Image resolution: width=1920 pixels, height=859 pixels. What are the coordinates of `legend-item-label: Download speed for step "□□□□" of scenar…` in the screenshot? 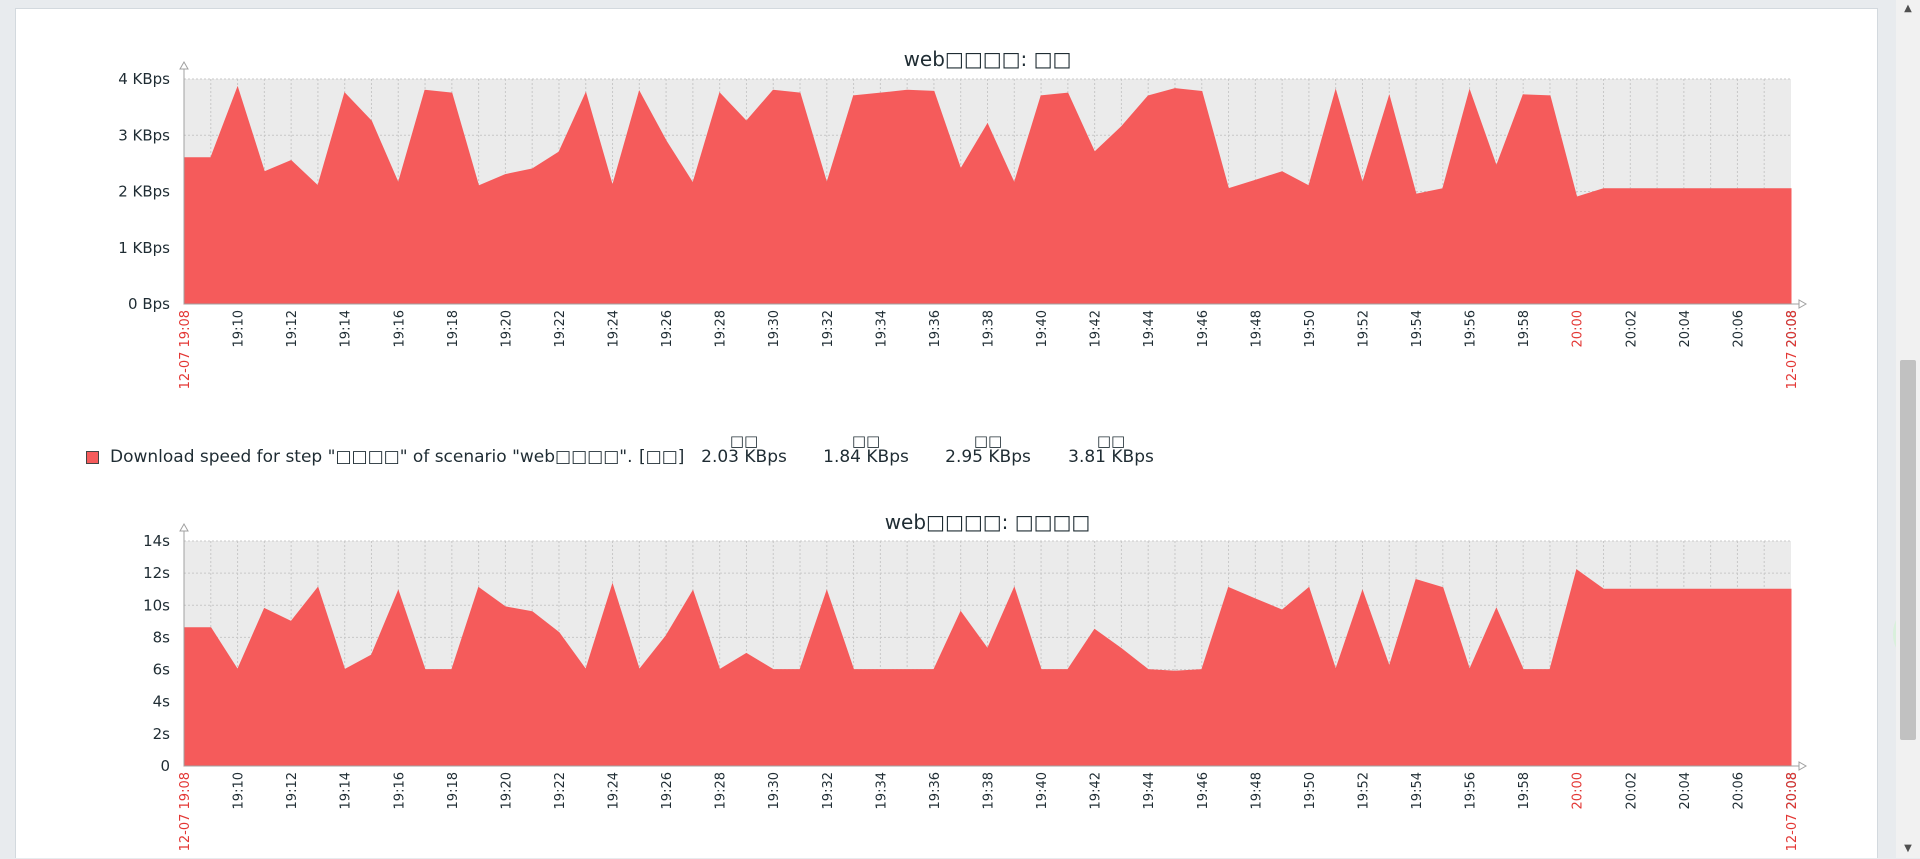 It's located at (371, 457).